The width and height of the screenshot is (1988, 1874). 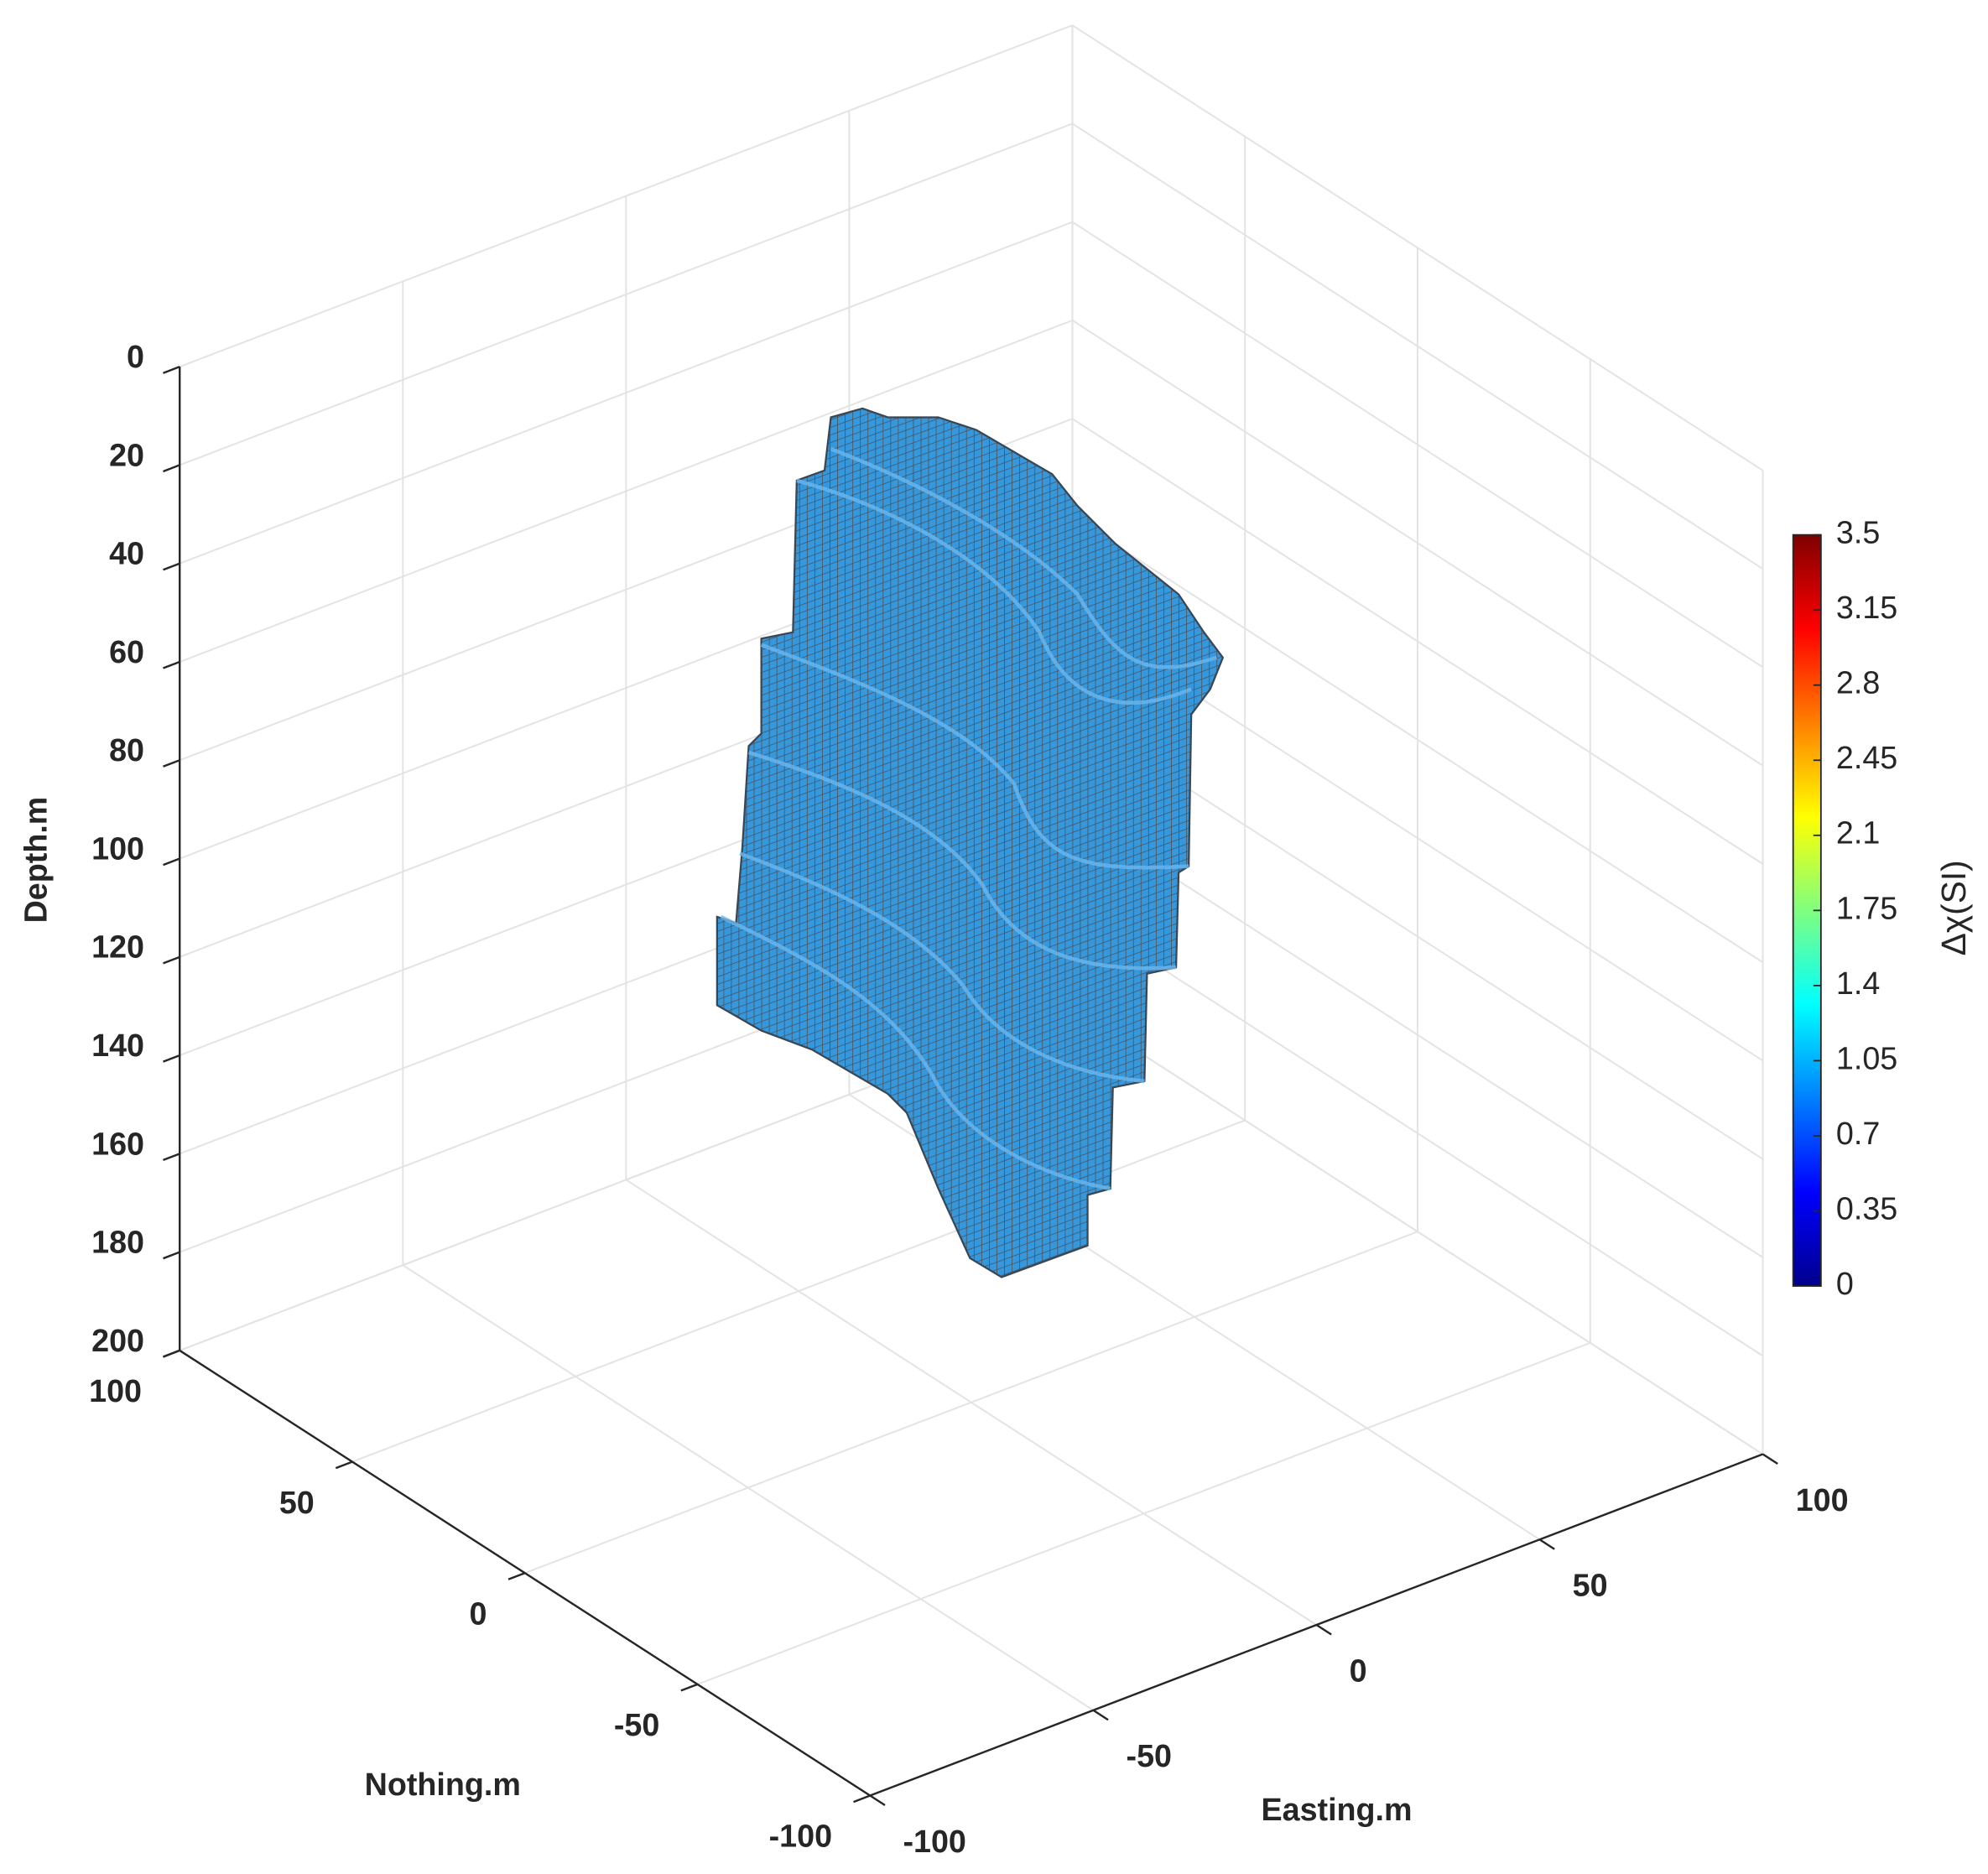 I want to click on y-tick-label: 100, so click(x=116, y=1390).